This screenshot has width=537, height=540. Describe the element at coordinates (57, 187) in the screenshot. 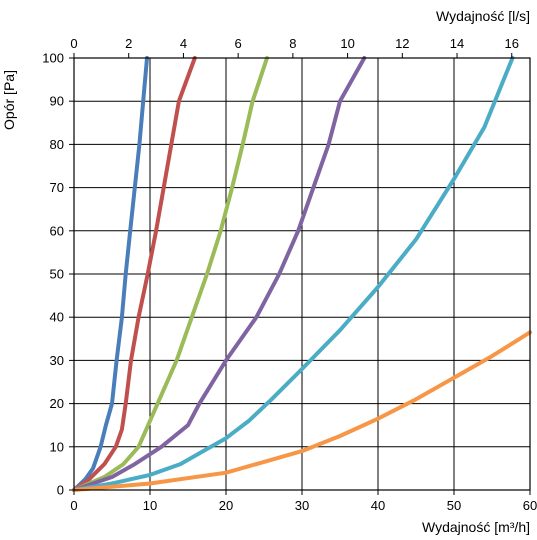

I see `y-axis-tick-label: 70` at that location.